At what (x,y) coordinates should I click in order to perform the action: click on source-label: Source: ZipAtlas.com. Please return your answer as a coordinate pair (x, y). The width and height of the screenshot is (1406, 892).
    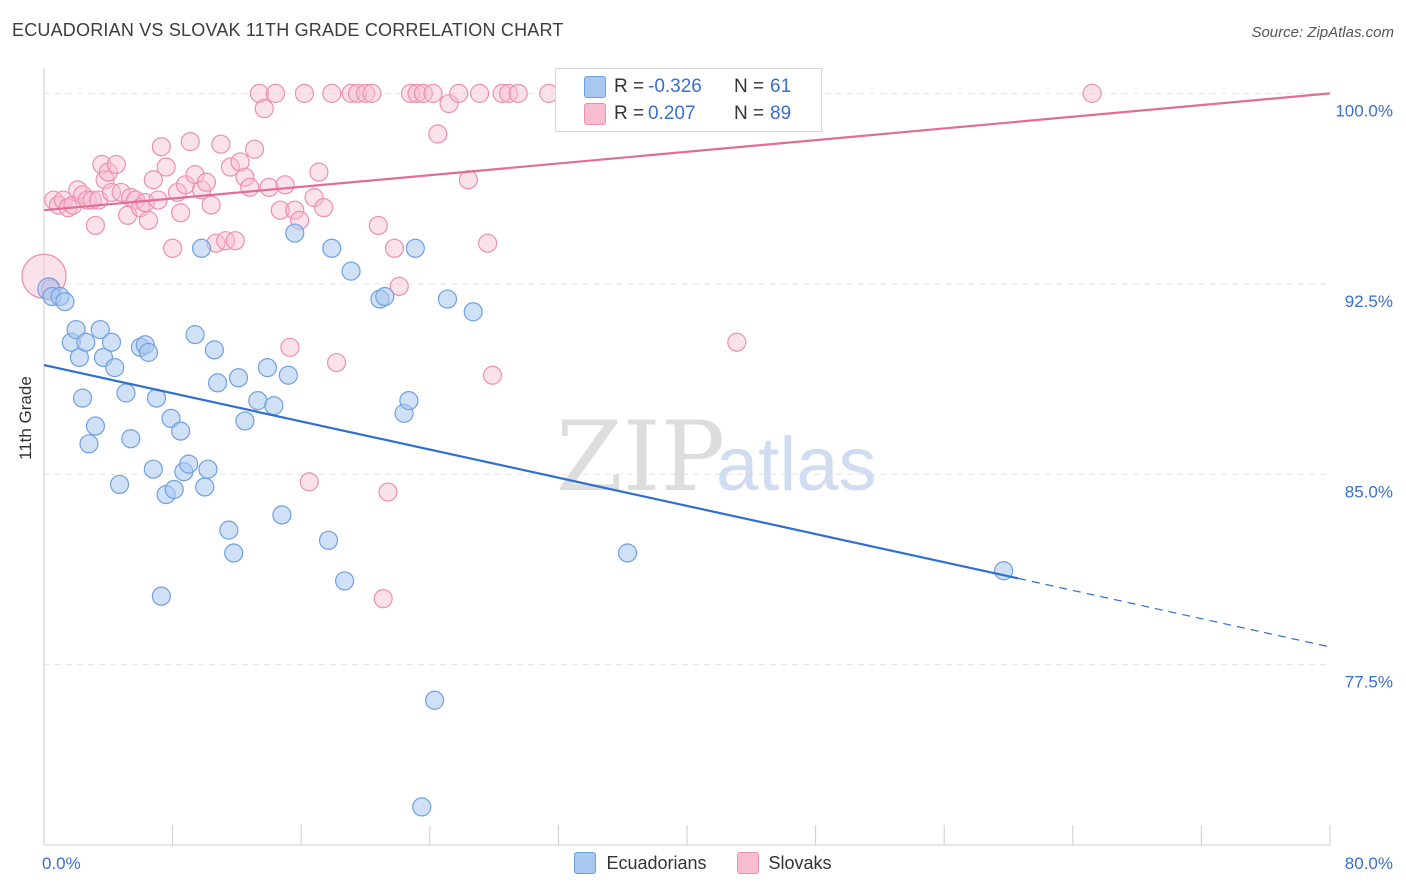
    Looking at the image, I should click on (1322, 32).